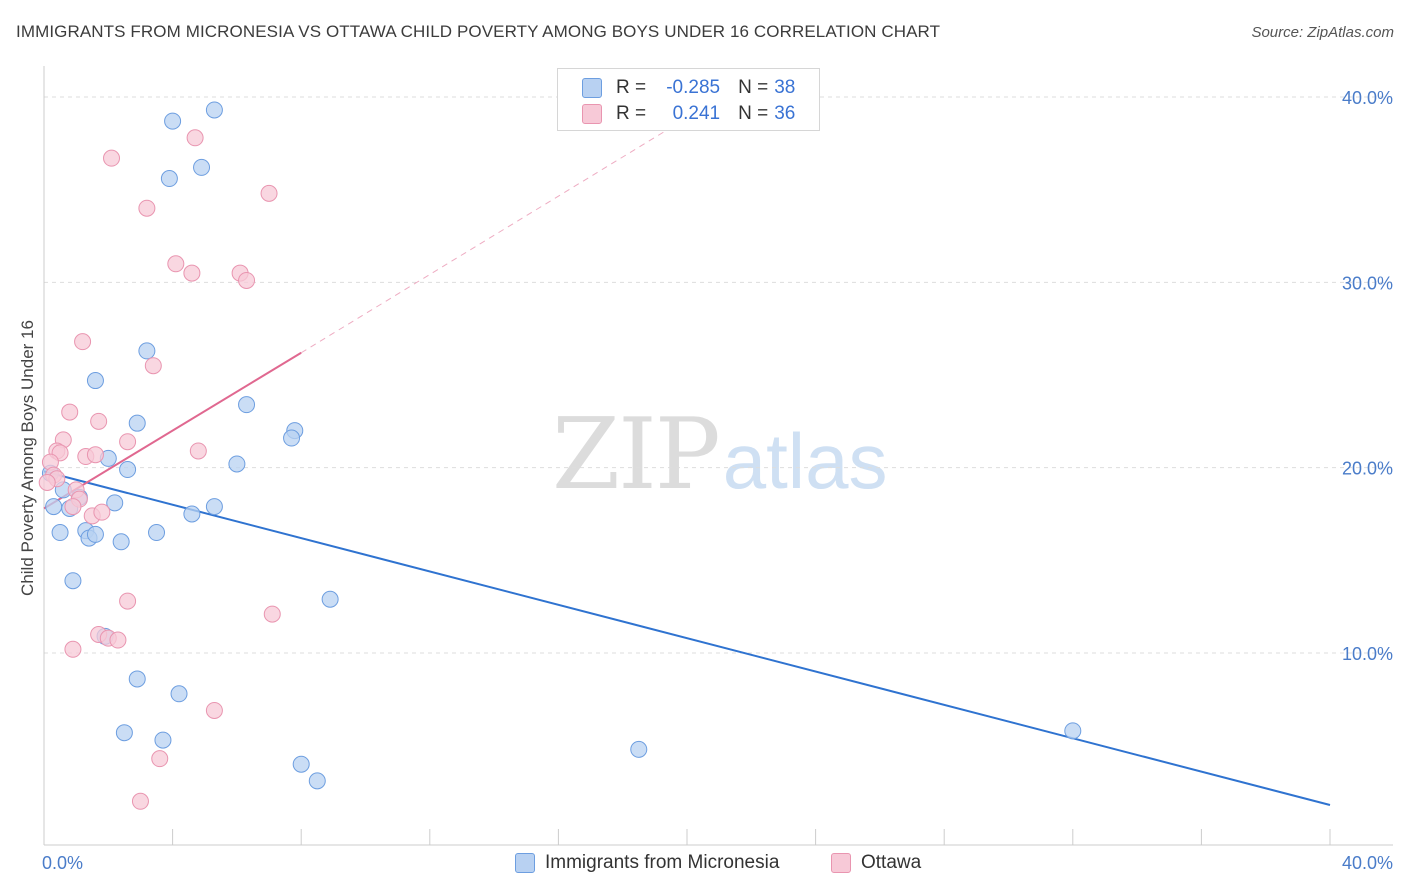 Image resolution: width=1406 pixels, height=892 pixels. What do you see at coordinates (1367, 469) in the screenshot?
I see `y-tick-label: 20.0%` at bounding box center [1367, 469].